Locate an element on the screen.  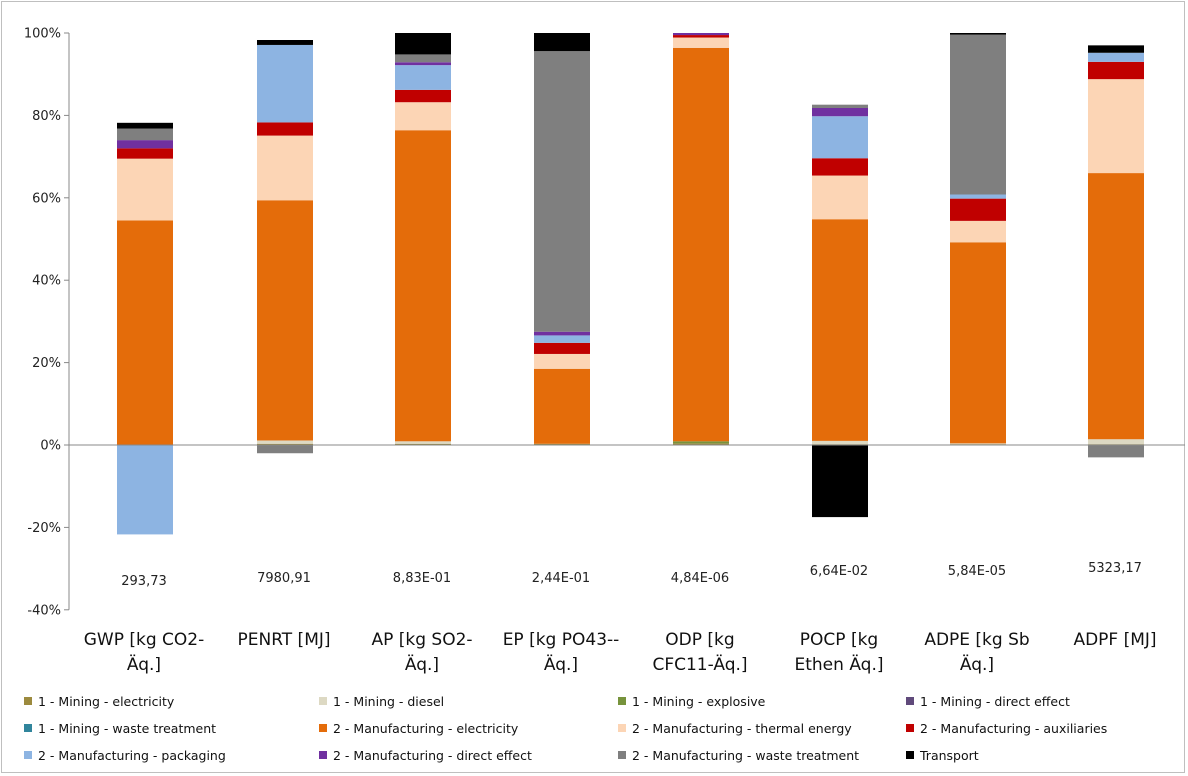
category-label: ODP [kg is located at coordinates (699, 640).